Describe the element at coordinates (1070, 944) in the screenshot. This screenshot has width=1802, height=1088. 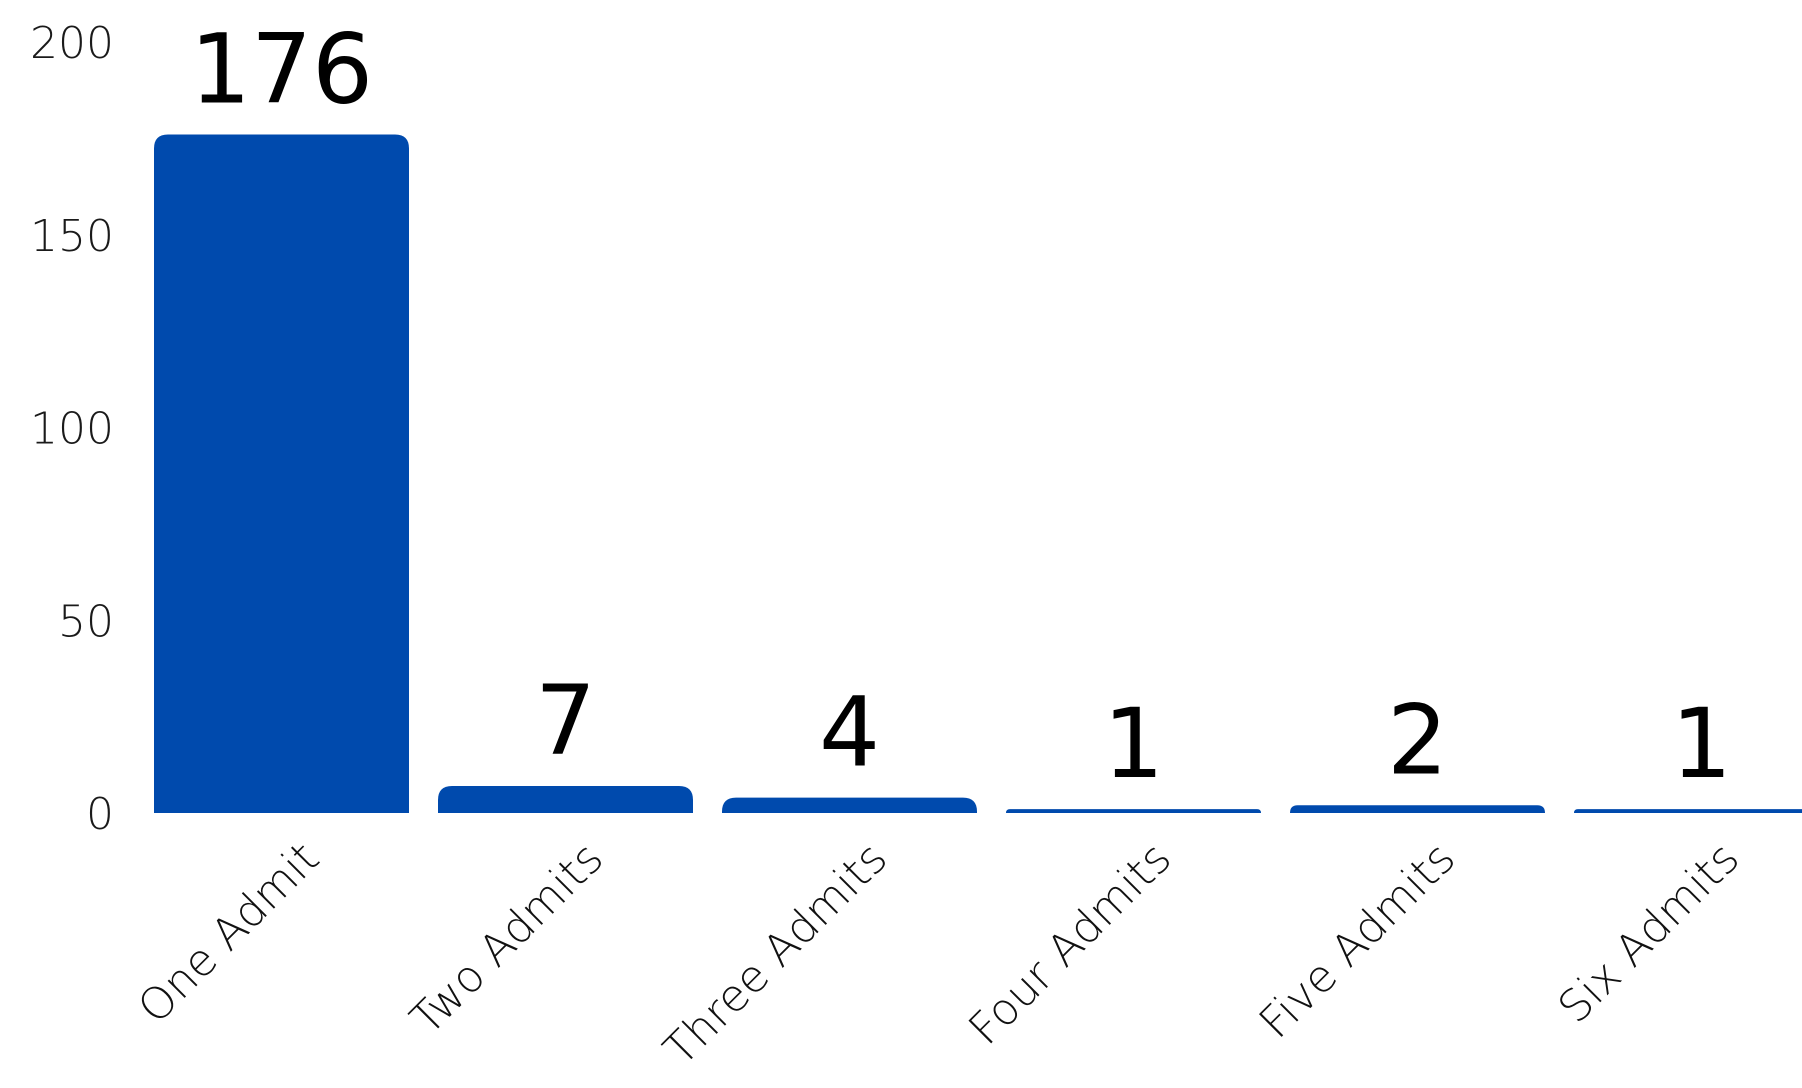
I see `x-tick-label: Four Admits` at that location.